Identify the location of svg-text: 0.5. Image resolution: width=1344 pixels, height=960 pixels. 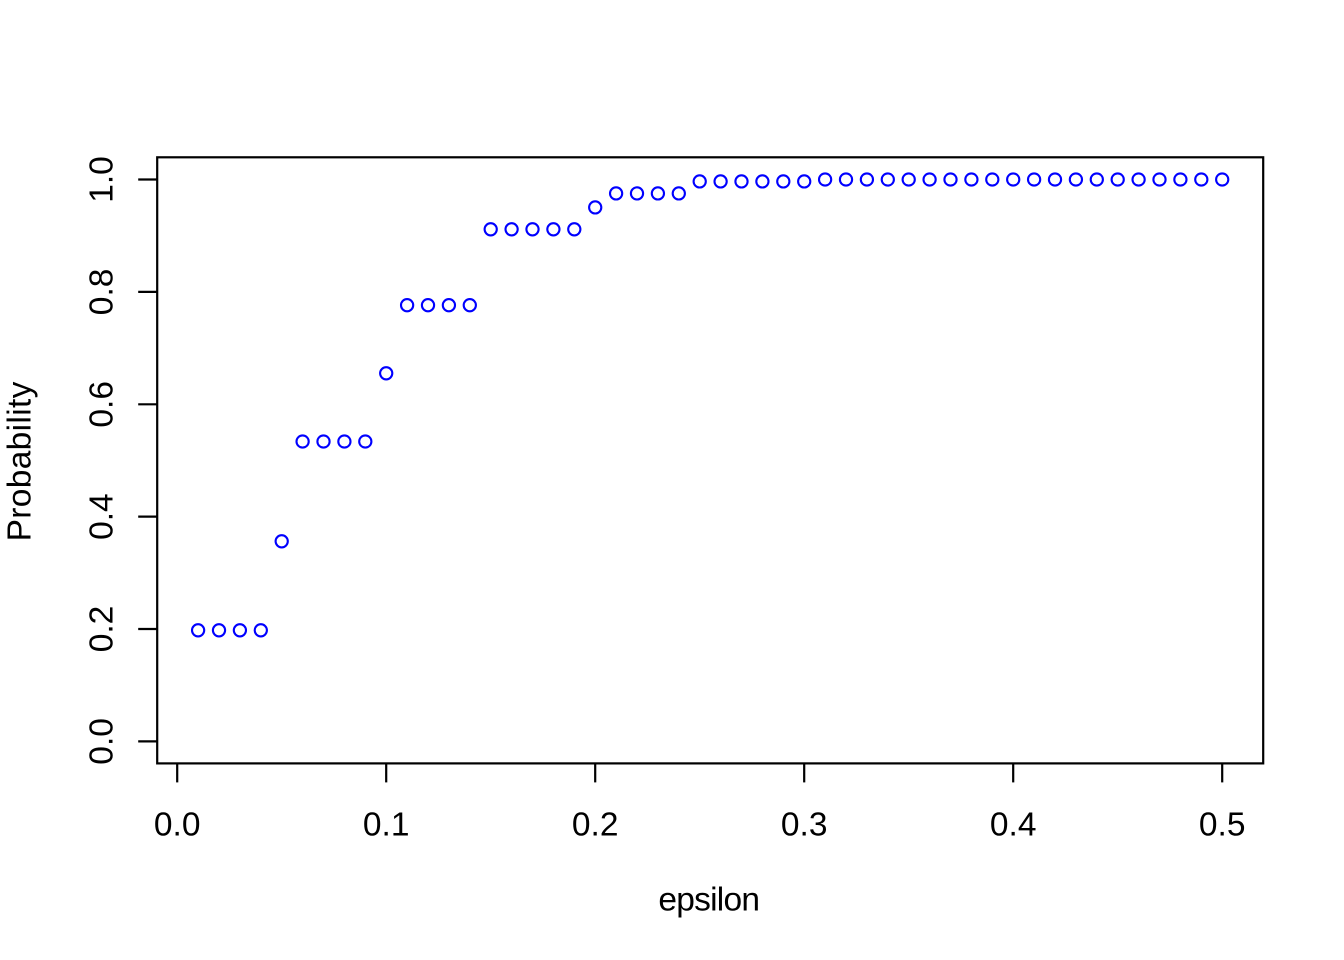
(1222, 824).